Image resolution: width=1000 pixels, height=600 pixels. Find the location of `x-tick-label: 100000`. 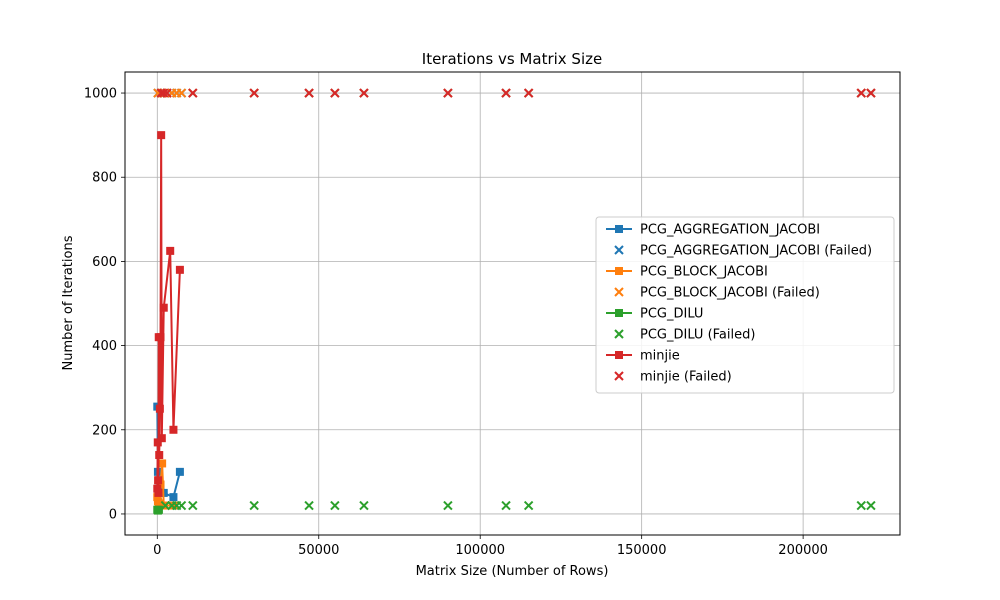

x-tick-label: 100000 is located at coordinates (480, 550).